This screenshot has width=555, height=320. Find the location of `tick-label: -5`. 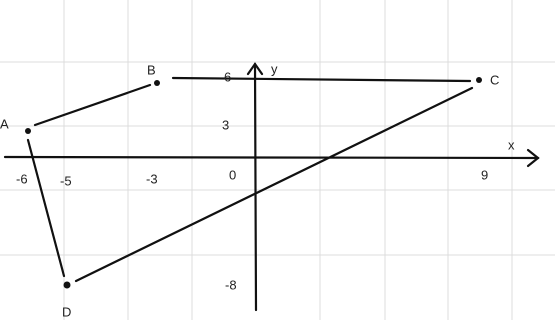

tick-label: -5 is located at coordinates (66, 180).